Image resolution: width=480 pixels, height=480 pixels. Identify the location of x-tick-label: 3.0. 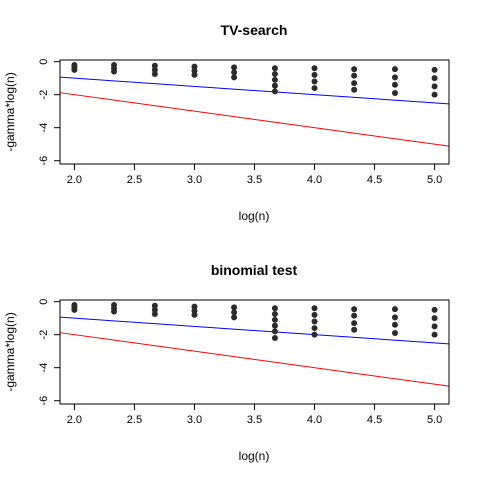
(194, 180).